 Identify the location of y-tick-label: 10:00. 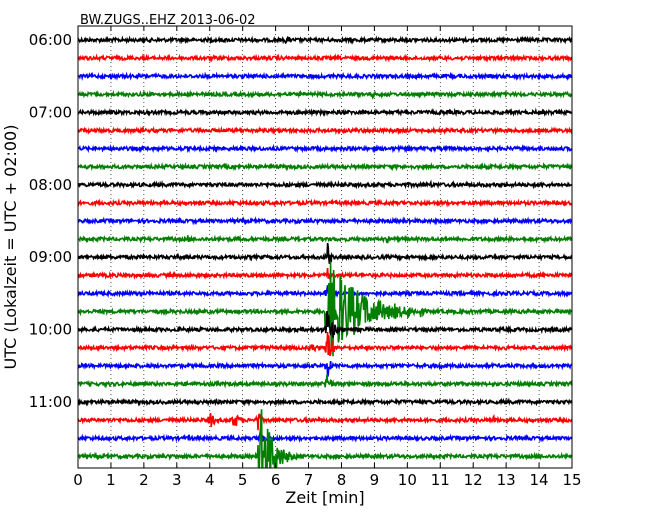
(50, 330).